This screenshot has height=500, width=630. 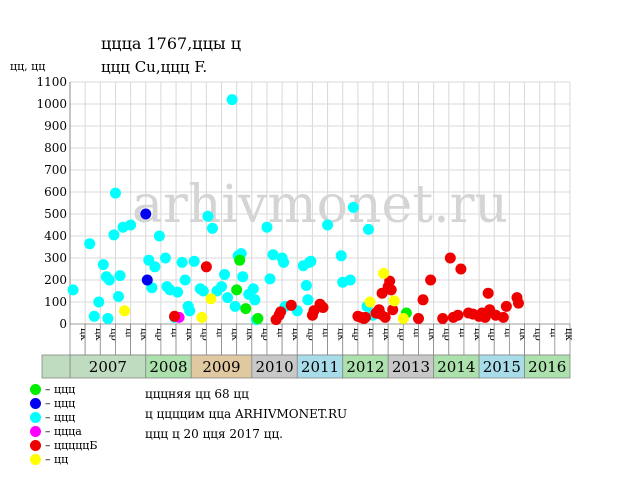 I want to click on legend-label: – цццa, so click(x=63, y=431).